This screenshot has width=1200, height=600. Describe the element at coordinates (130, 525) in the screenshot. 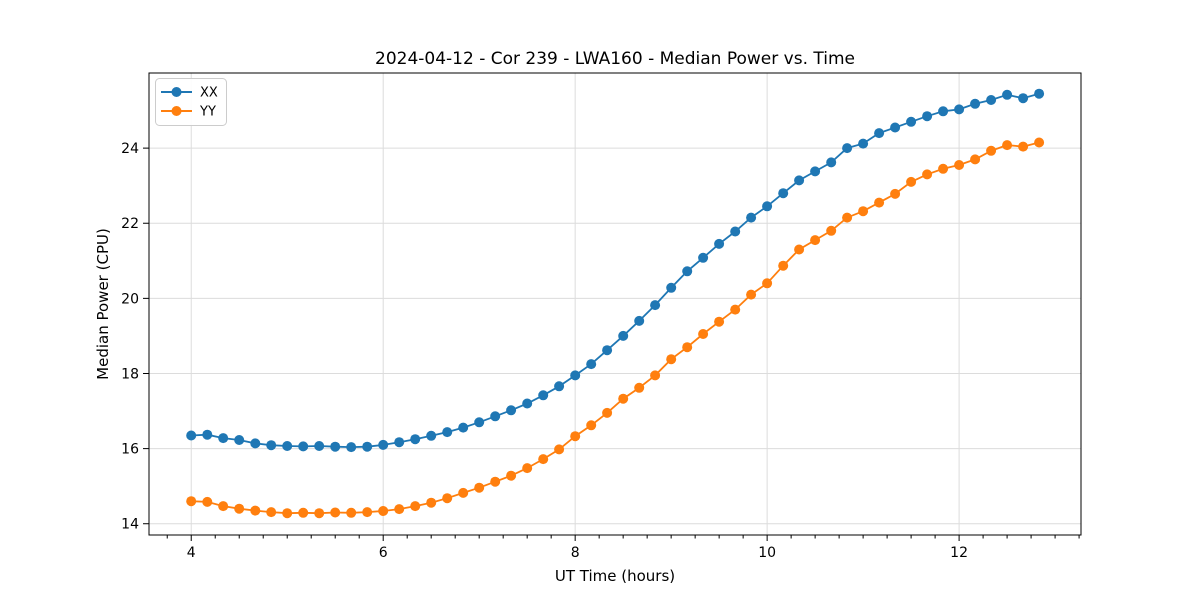

I see `y-tick-label: 14` at that location.